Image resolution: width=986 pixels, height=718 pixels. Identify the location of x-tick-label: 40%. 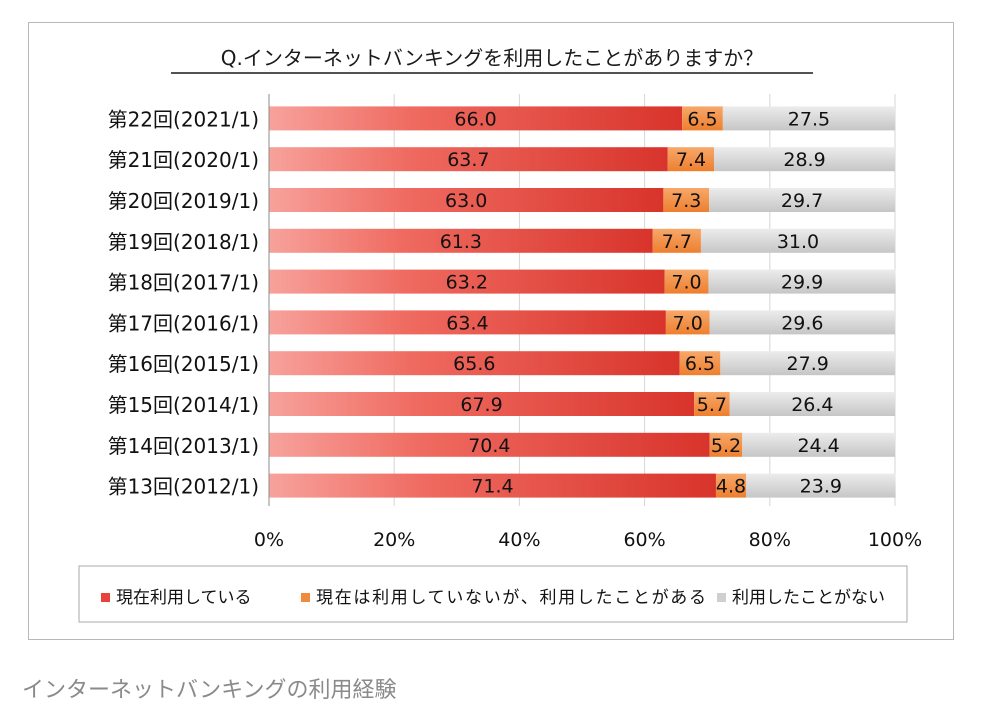
(519, 540).